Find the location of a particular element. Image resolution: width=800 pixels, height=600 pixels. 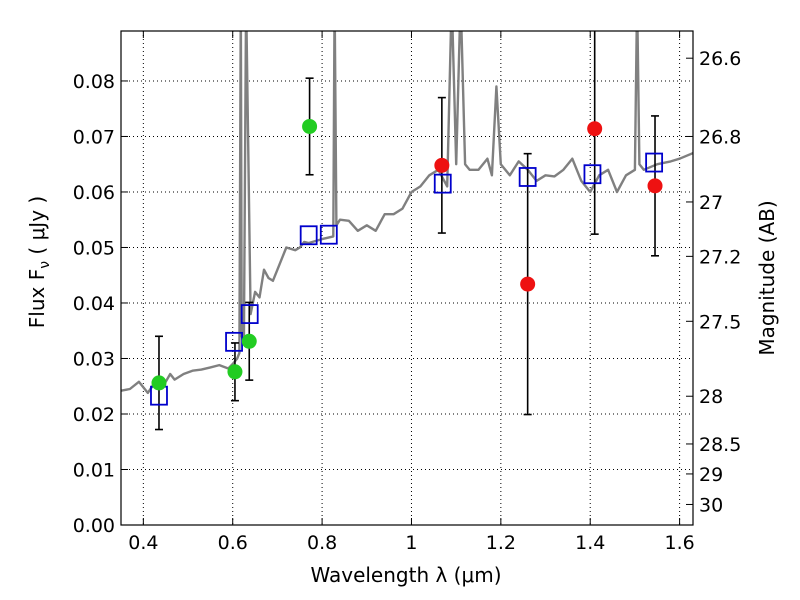

x-tick-label: 1 is located at coordinates (411, 543).